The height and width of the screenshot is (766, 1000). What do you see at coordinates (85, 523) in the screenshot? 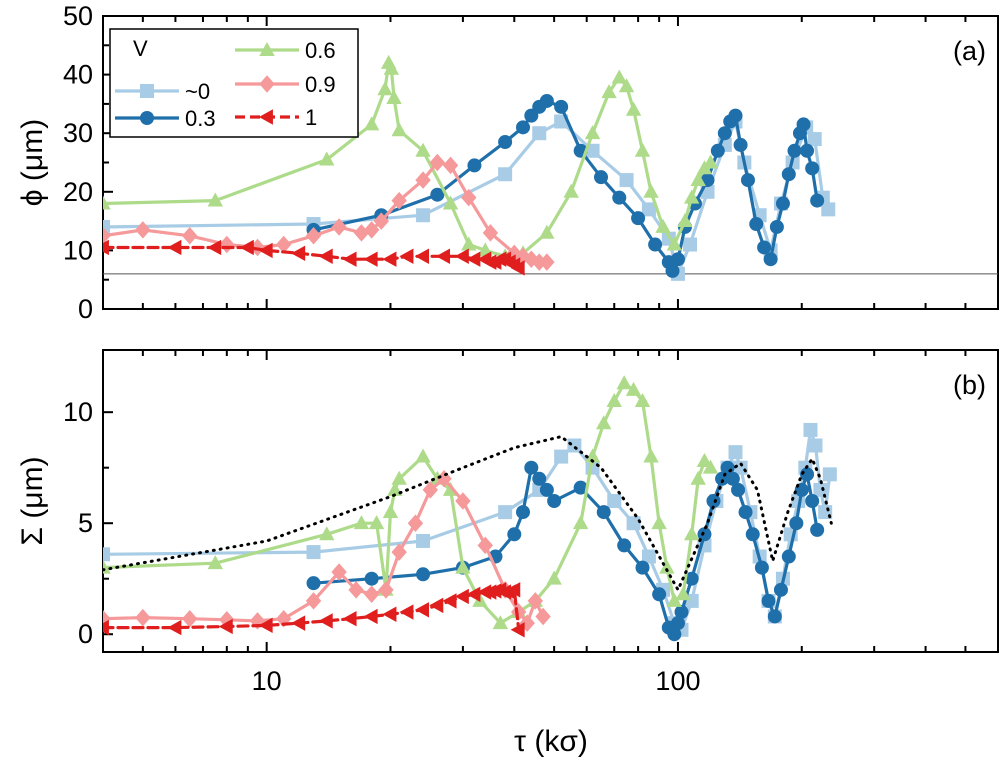
I see `y-tick-label: 5` at bounding box center [85, 523].